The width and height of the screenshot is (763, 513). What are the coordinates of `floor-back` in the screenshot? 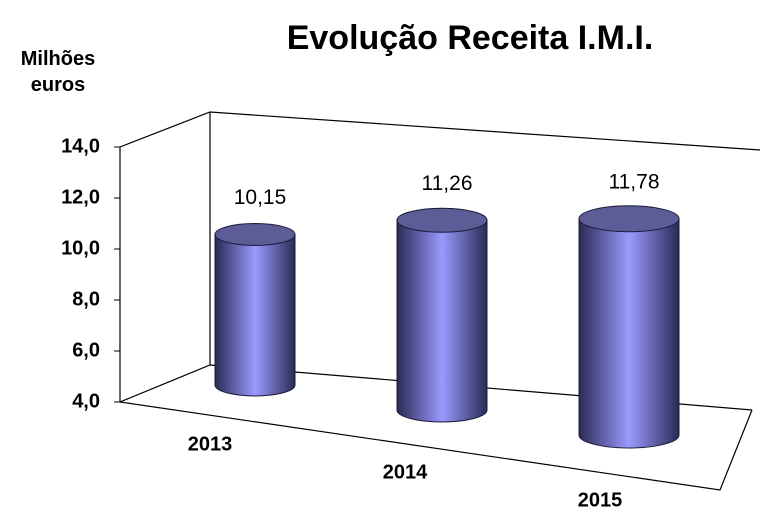 It's located at (436, 387).